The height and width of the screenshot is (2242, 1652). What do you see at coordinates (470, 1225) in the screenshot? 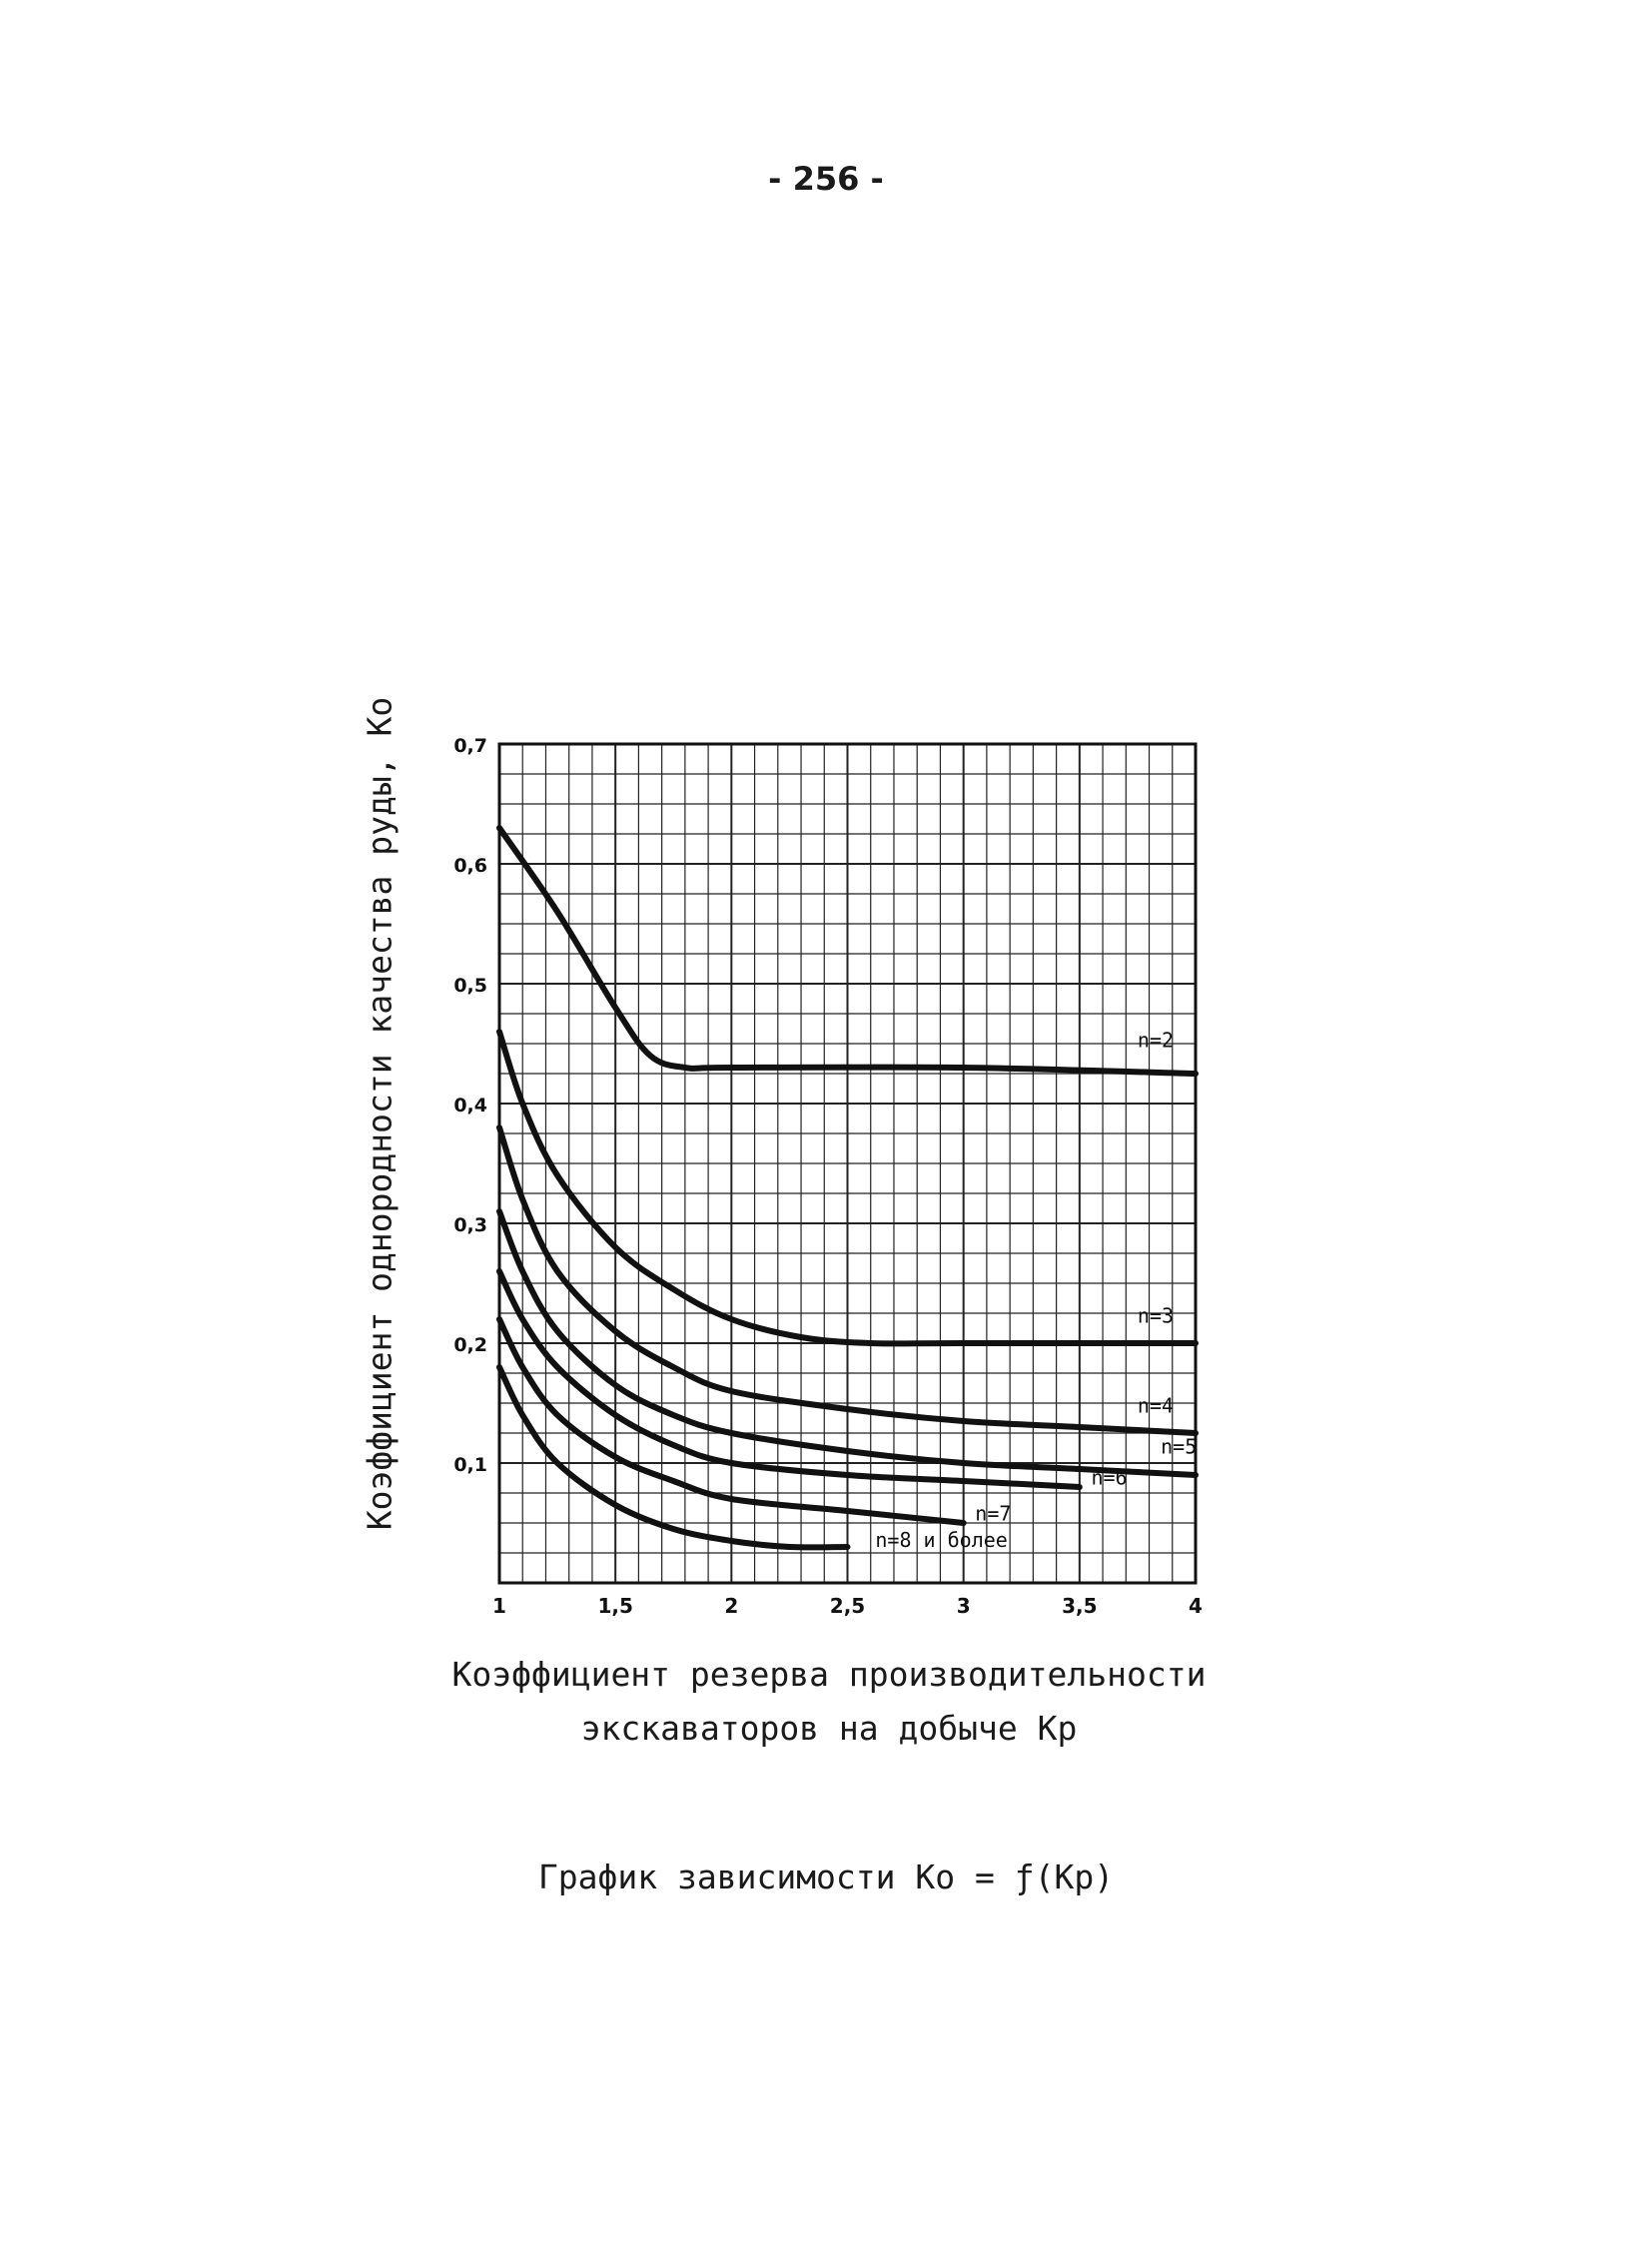
I see `y-tick-label: 0,3` at bounding box center [470, 1225].